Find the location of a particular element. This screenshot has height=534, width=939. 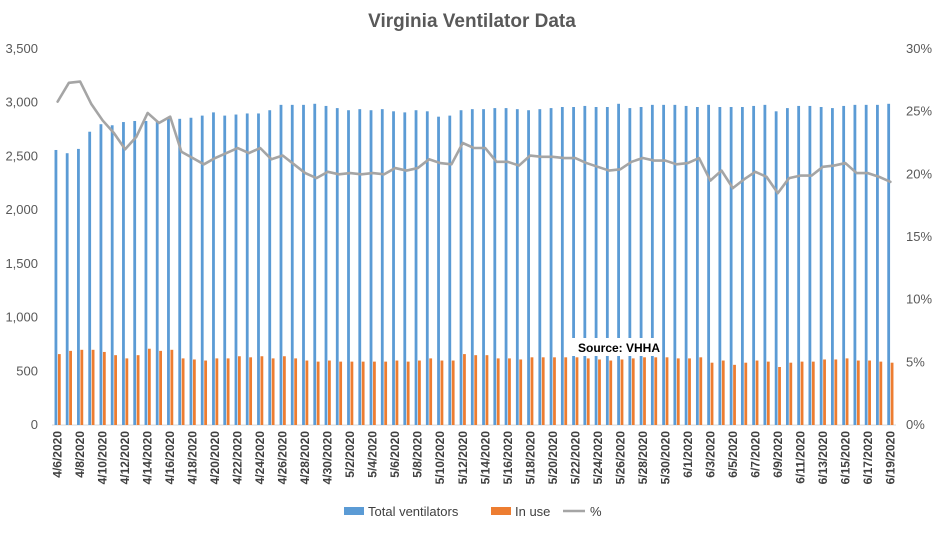

x-tick-label: 4/24/2020 is located at coordinates (260, 458).